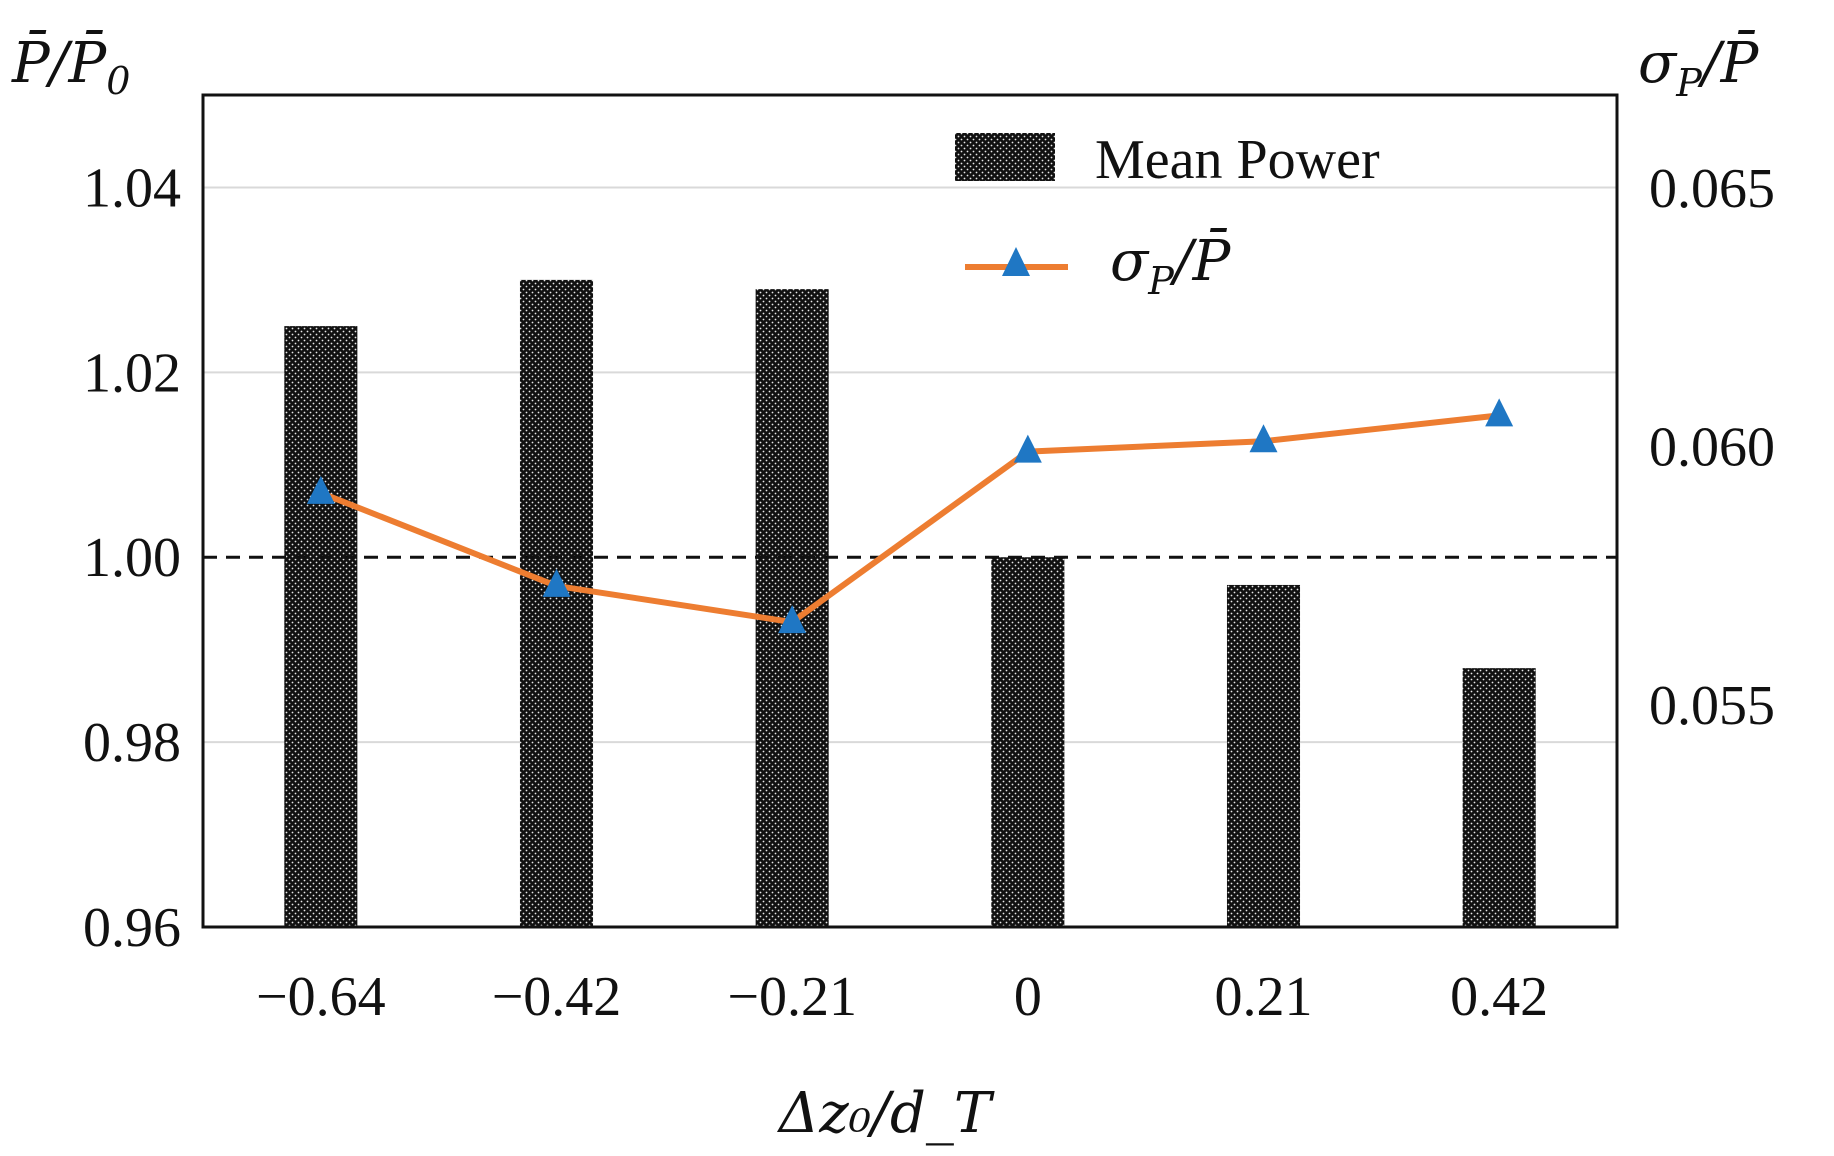 The height and width of the screenshot is (1156, 1834). Describe the element at coordinates (886, 1113) in the screenshot. I see `x-axis-title: Δz₀/d_T` at that location.